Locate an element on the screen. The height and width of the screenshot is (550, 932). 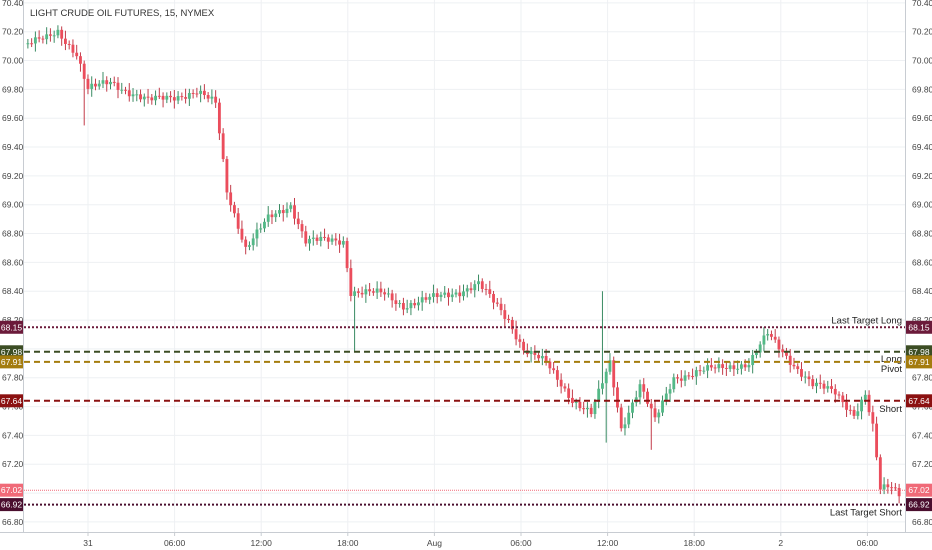
level-label: Last Target Short is located at coordinates (866, 513).